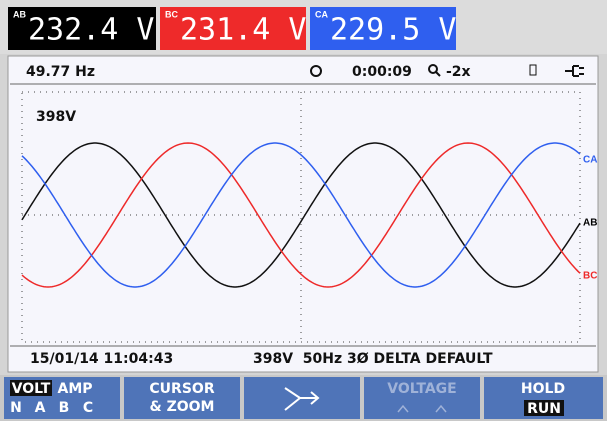 The width and height of the screenshot is (607, 421). What do you see at coordinates (438, 74) in the screenshot?
I see `zoom-icon-handle` at bounding box center [438, 74].